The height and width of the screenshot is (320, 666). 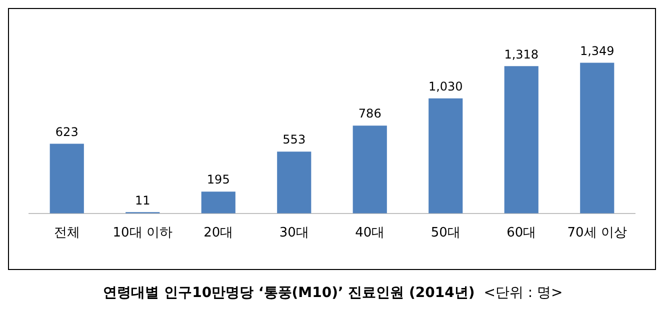 What do you see at coordinates (142, 200) in the screenshot?
I see `data-label: 11` at bounding box center [142, 200].